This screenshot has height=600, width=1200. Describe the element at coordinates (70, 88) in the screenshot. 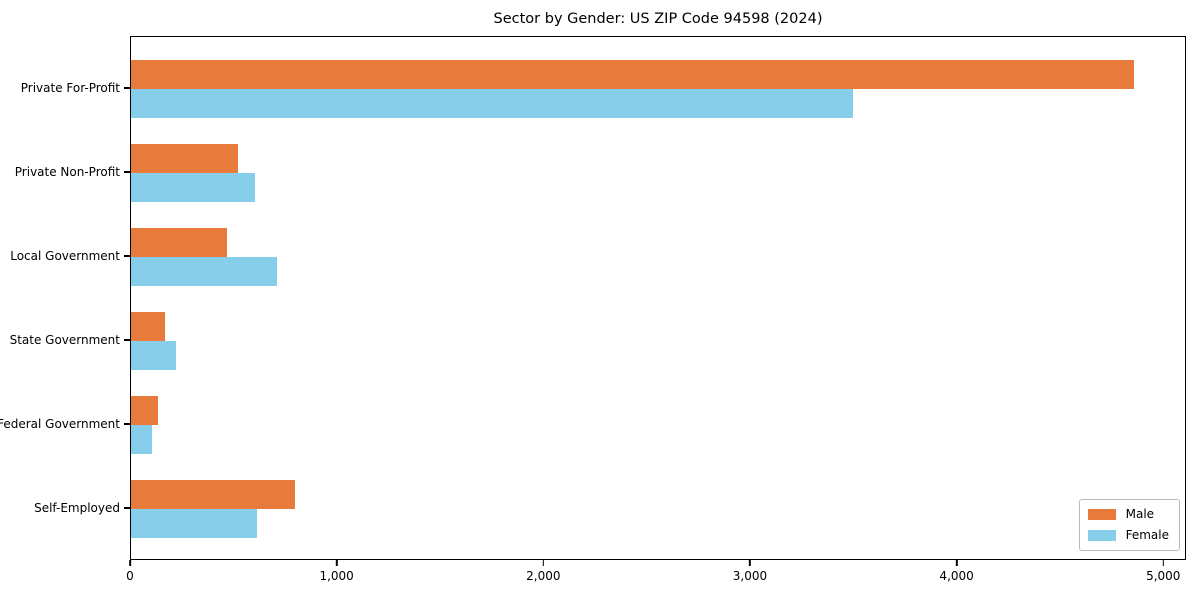

I see `y-axis-label: Private For-Profit` at that location.